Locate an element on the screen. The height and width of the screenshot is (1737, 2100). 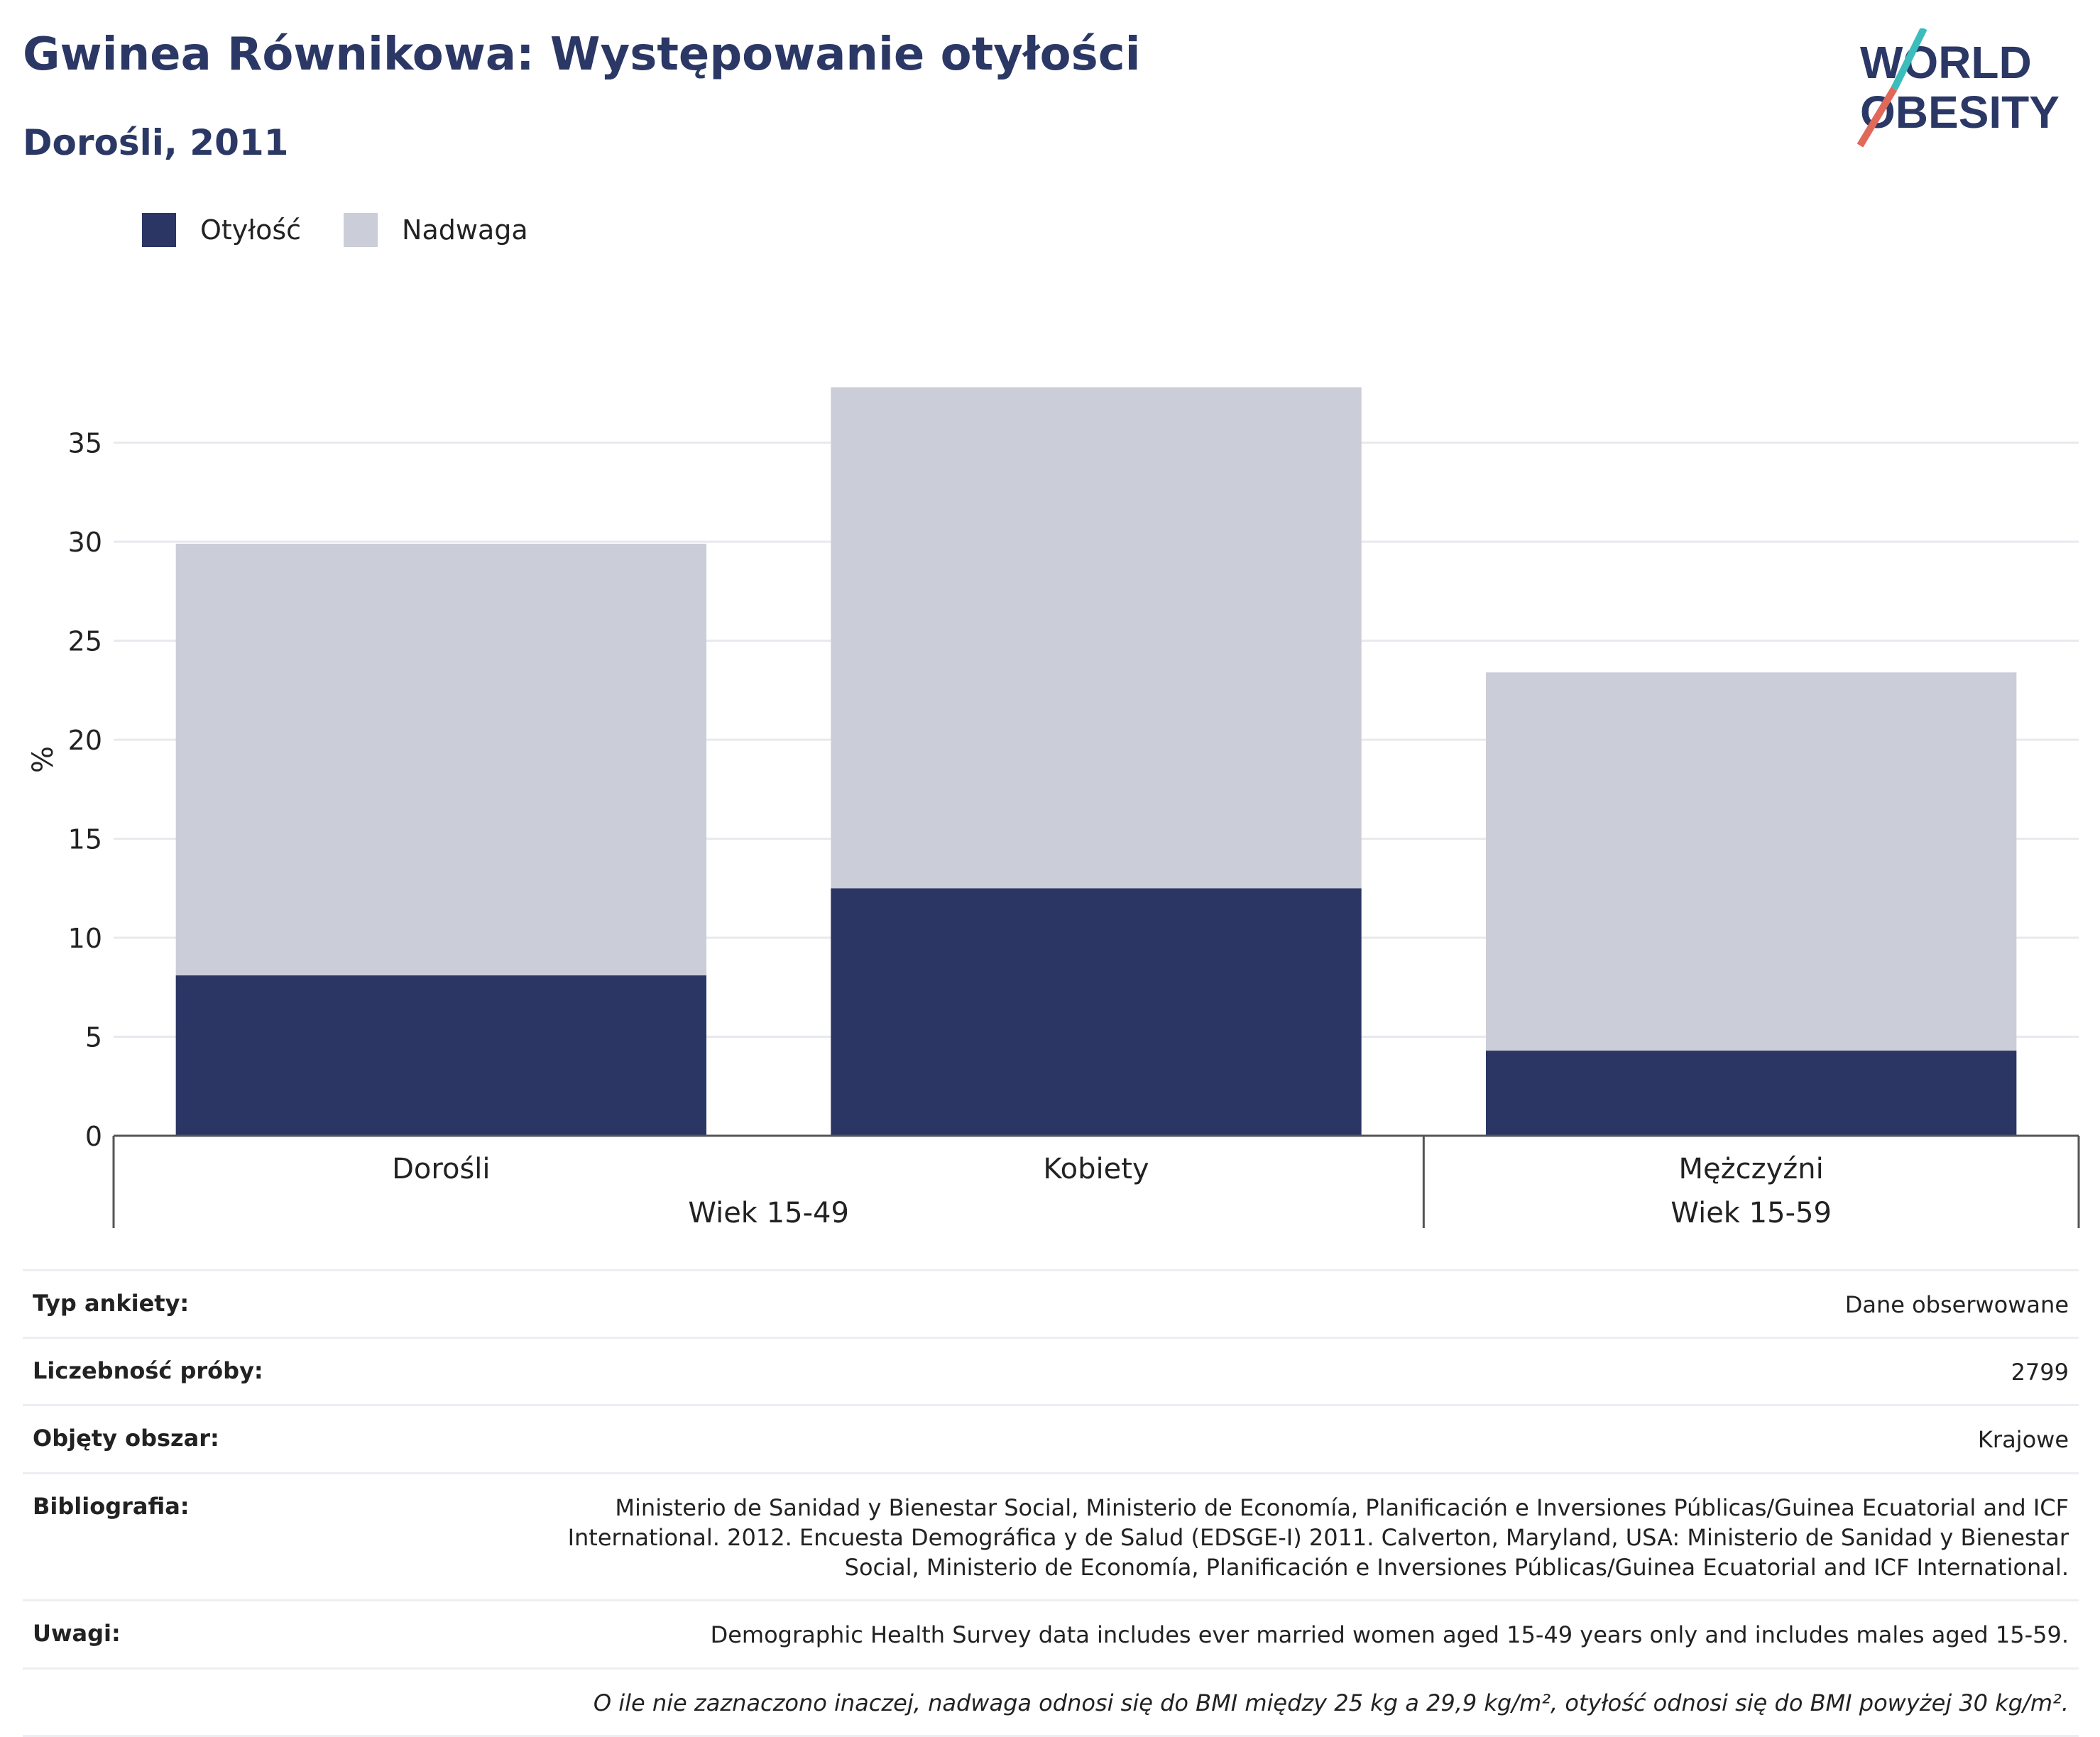
y-tick-label: 5 is located at coordinates (93, 1038).